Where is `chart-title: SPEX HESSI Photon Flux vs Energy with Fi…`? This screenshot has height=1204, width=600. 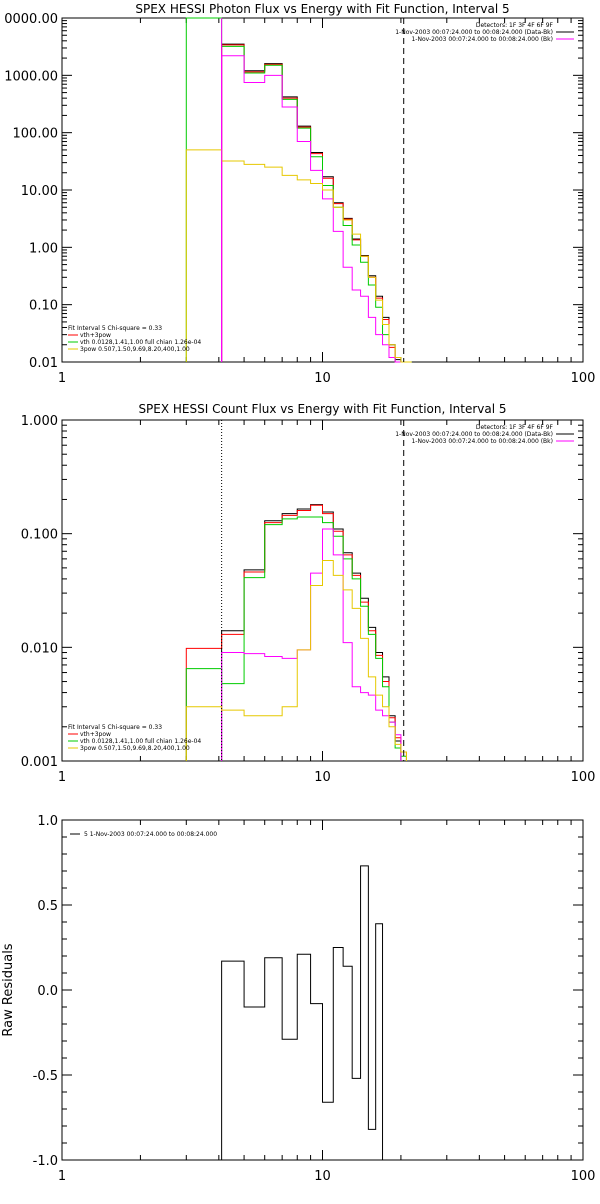
chart-title: SPEX HESSI Photon Flux vs Energy with Fi… is located at coordinates (322, 9).